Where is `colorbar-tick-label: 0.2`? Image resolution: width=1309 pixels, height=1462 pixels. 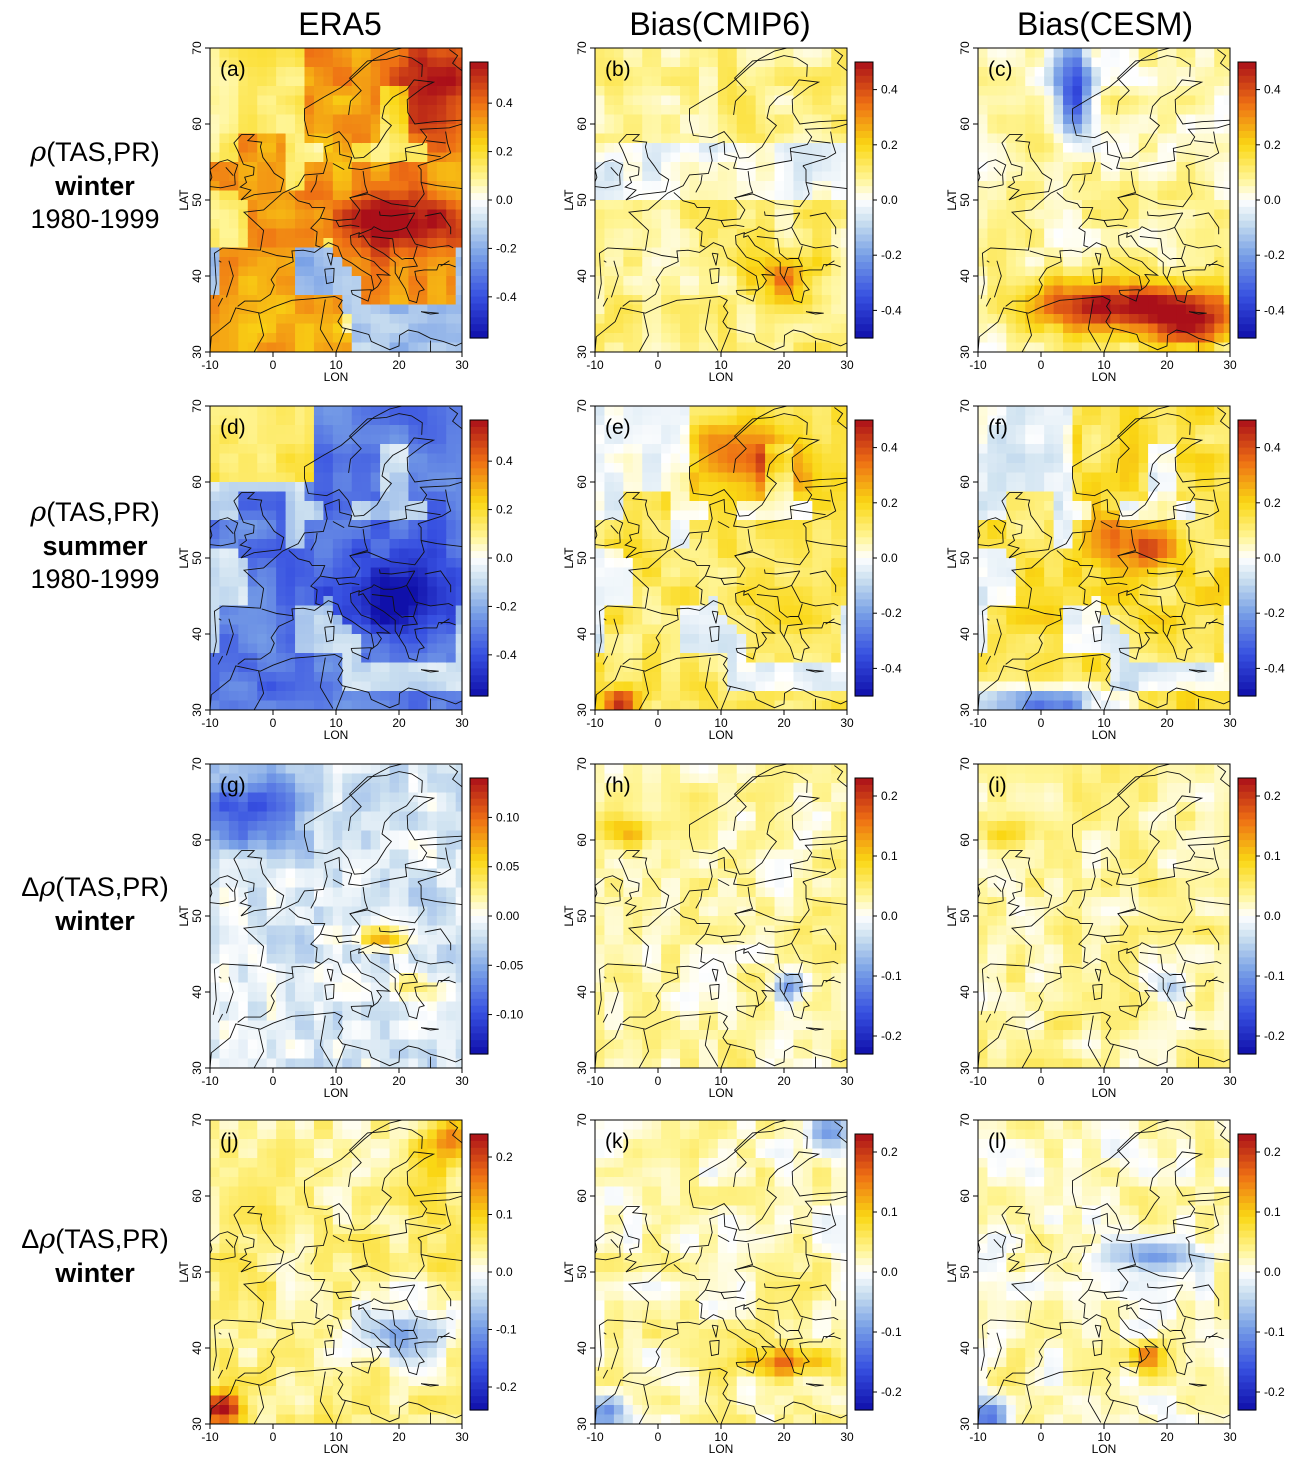 colorbar-tick-label: 0.2 is located at coordinates (1272, 145).